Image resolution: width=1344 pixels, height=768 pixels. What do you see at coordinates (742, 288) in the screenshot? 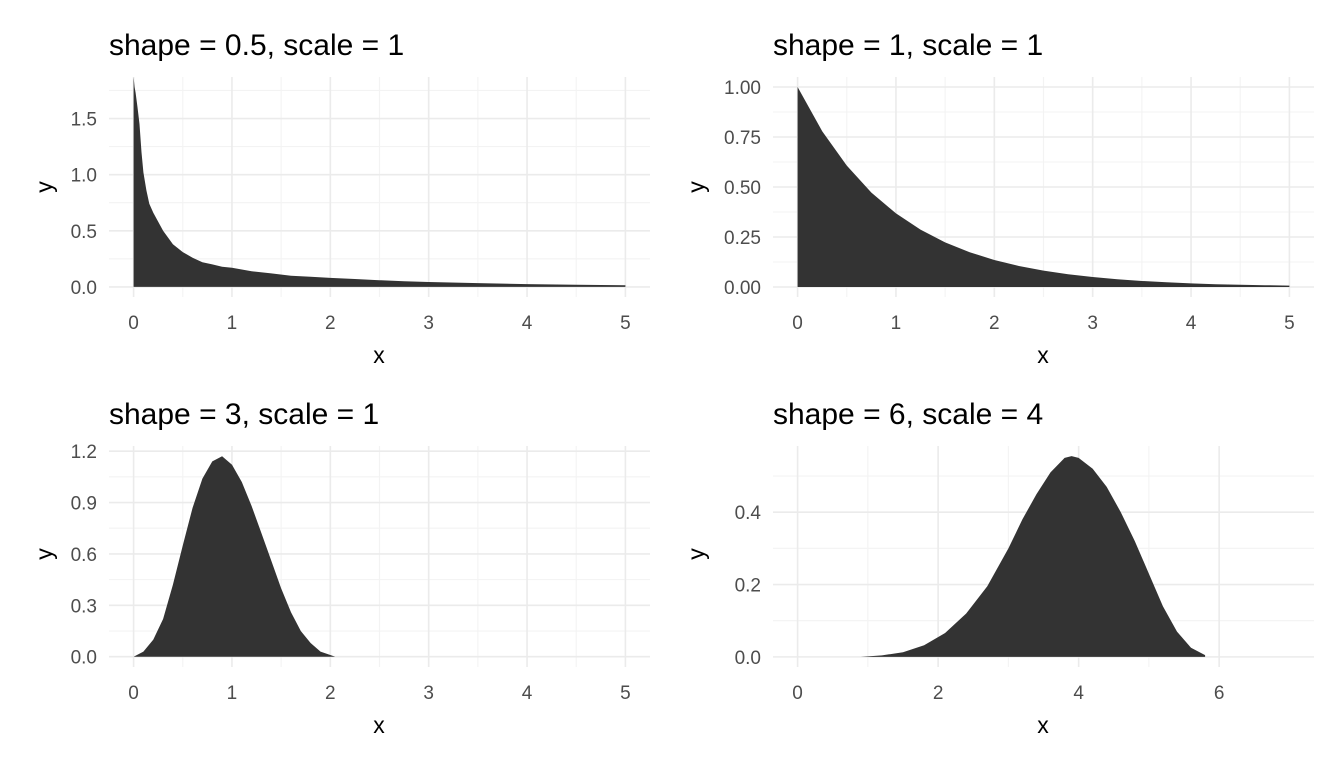
I see `y-tick-label: 0.00` at bounding box center [742, 288].